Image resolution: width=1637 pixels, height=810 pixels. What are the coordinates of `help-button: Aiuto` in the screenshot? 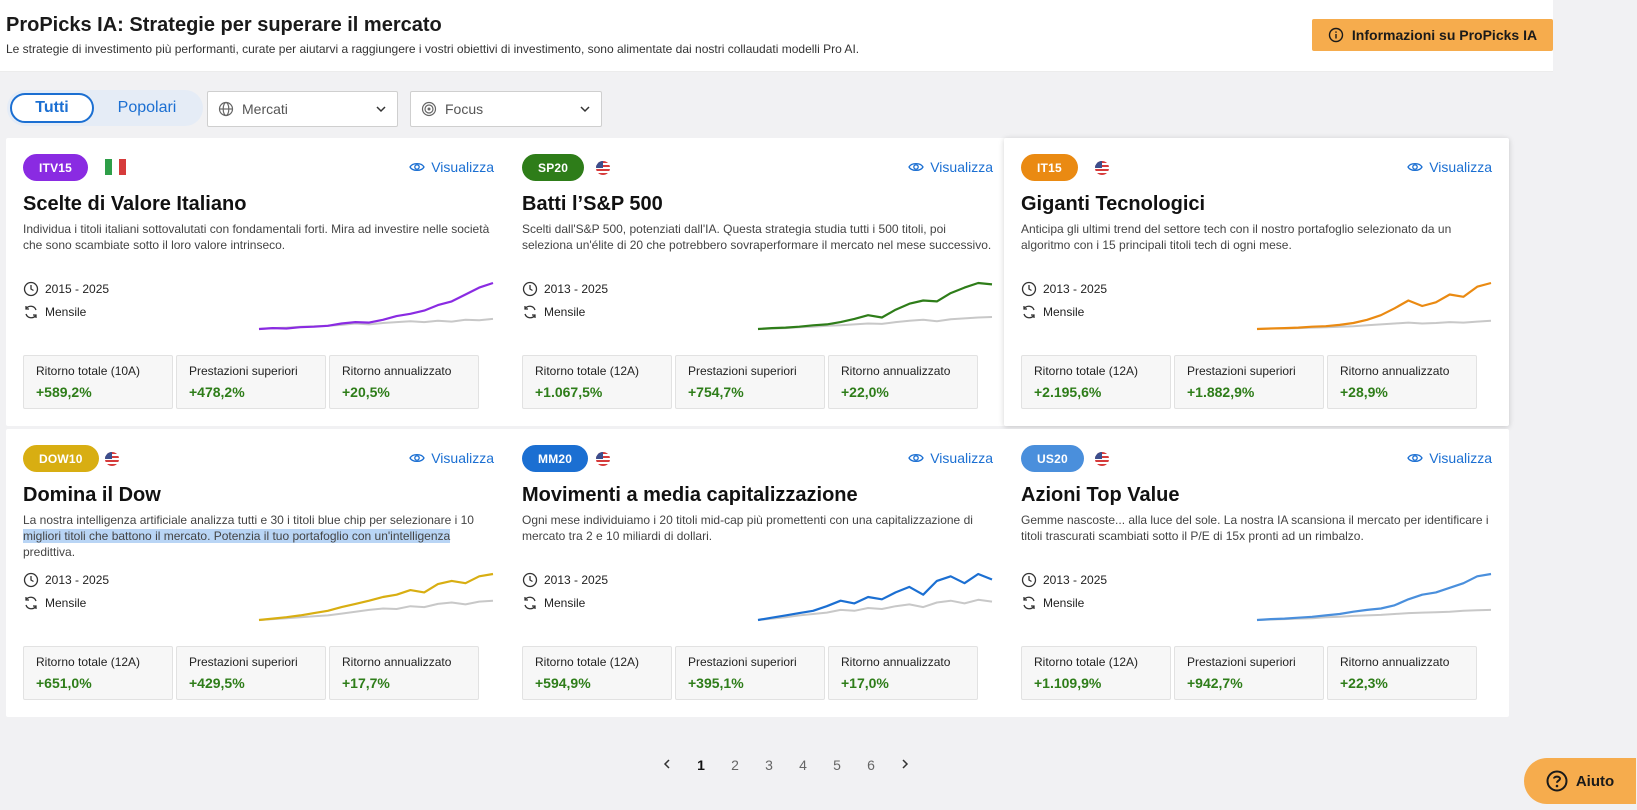 It's located at (1580, 781).